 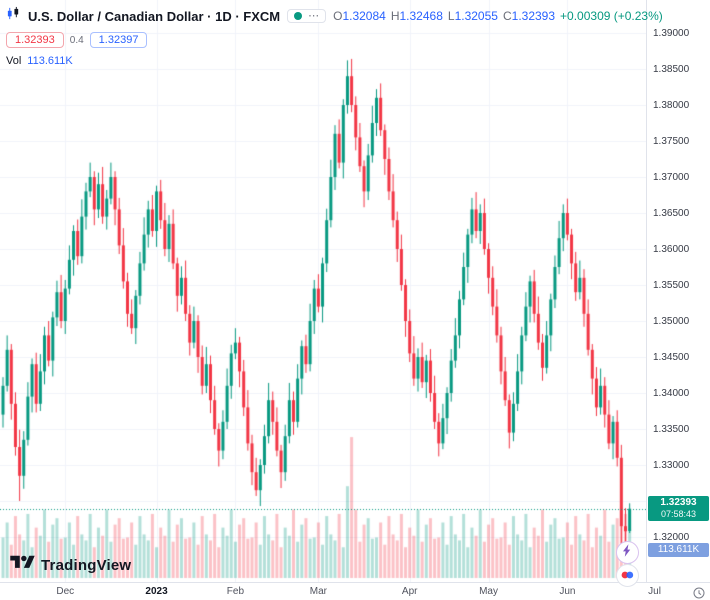 What do you see at coordinates (13, 16) in the screenshot?
I see `symbol-logo-icon` at bounding box center [13, 16].